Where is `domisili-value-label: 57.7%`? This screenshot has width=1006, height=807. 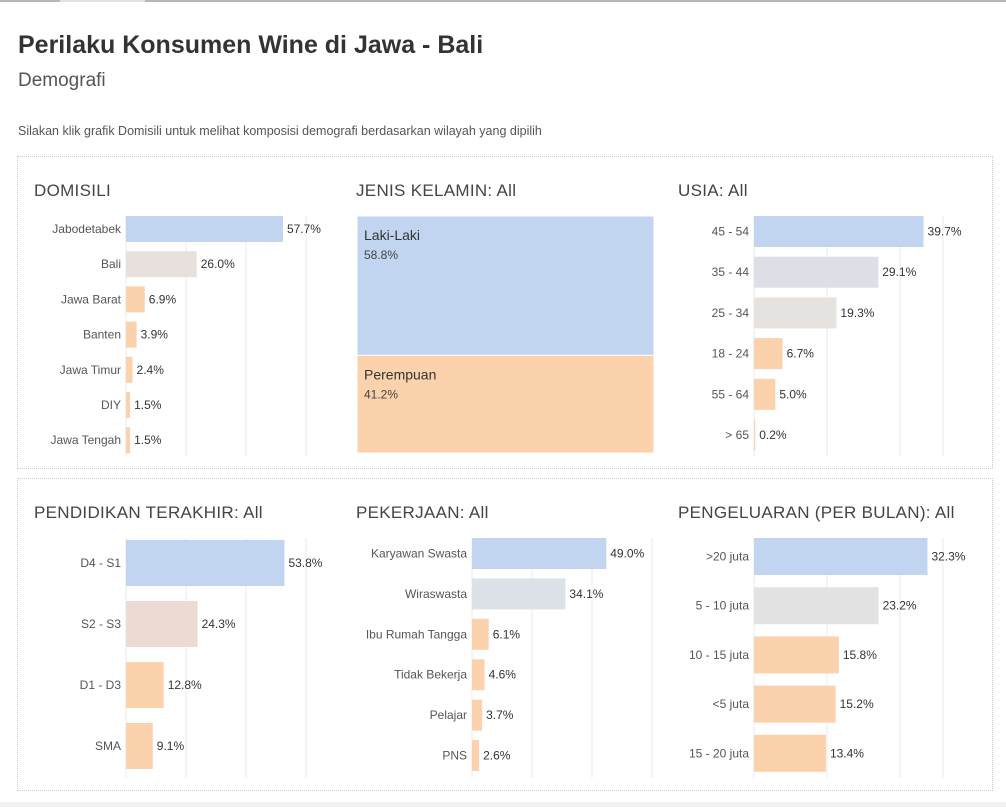 domisili-value-label: 57.7% is located at coordinates (304, 229).